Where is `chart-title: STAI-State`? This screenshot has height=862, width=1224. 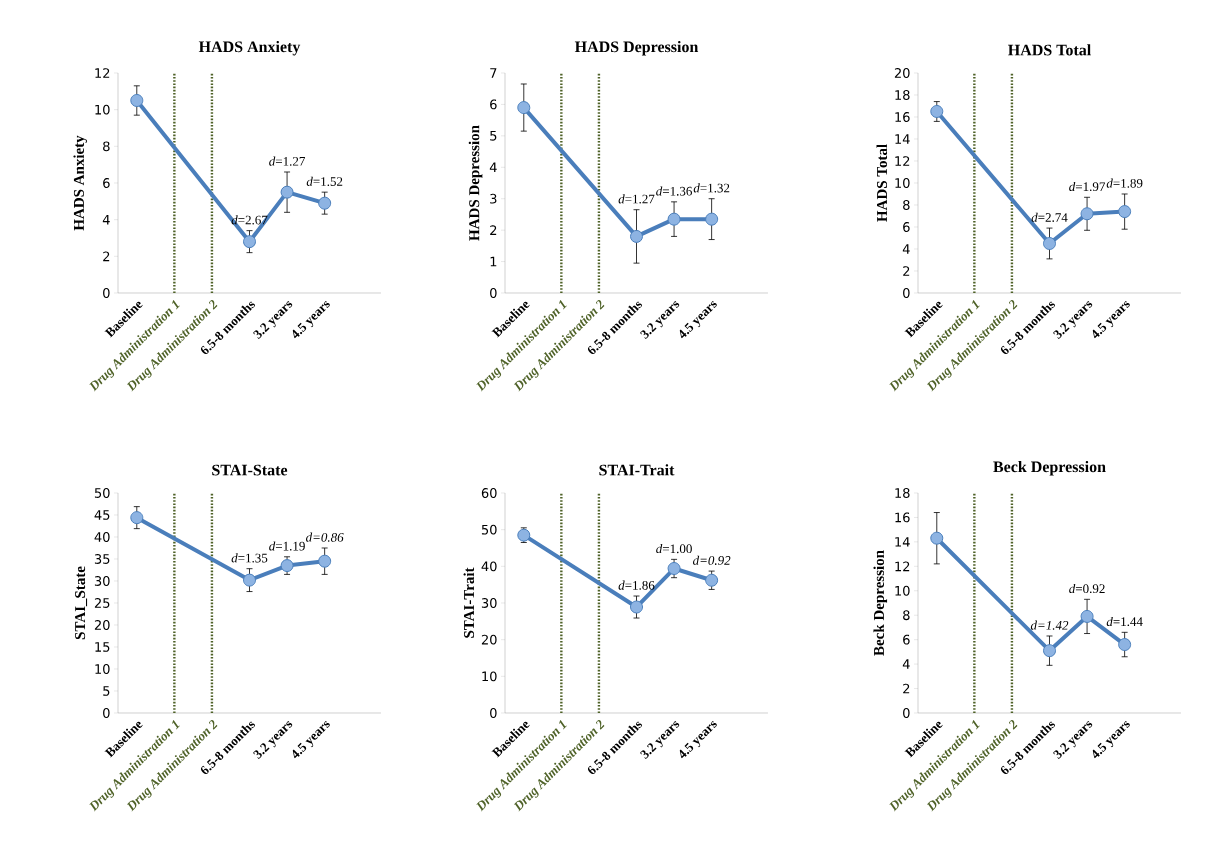
chart-title: STAI-State is located at coordinates (250, 470).